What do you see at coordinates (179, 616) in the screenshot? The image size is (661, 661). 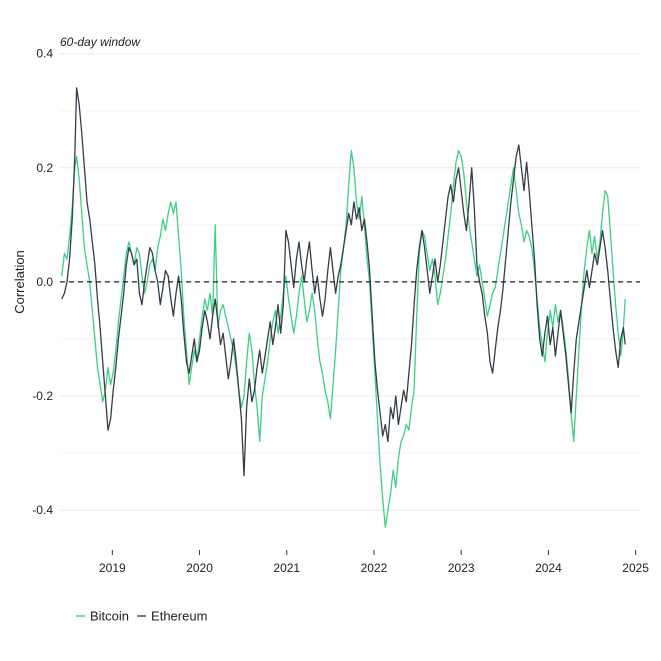 I see `legend-label-ethereum: Ethereum` at bounding box center [179, 616].